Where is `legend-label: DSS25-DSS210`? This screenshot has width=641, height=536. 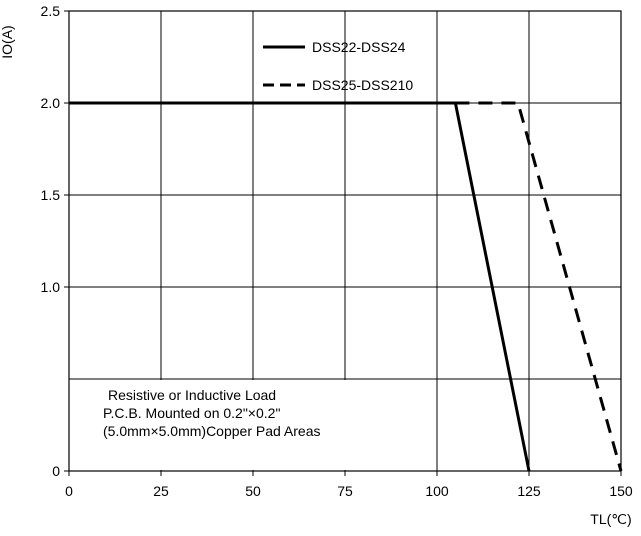
legend-label: DSS25-DSS210 is located at coordinates (362, 85).